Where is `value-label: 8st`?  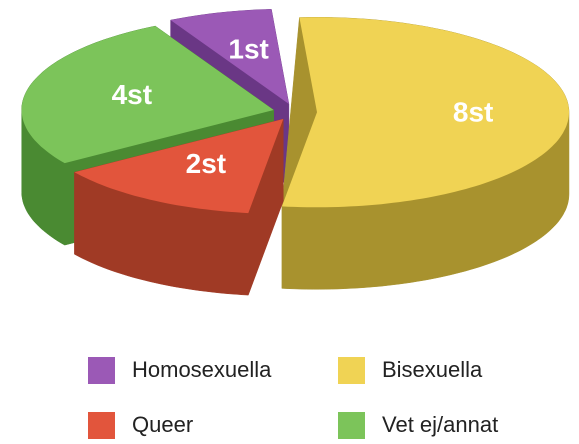 value-label: 8st is located at coordinates (473, 112).